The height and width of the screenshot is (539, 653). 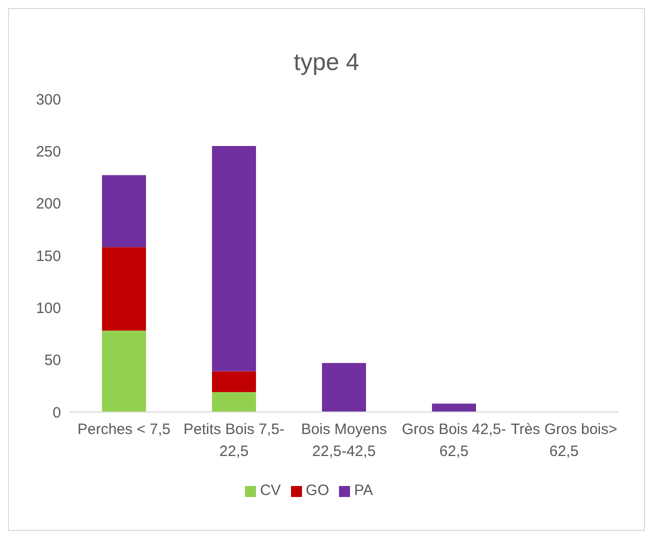 I want to click on x-tick-label: Petits Bois 7,5-22,5, so click(x=234, y=440).